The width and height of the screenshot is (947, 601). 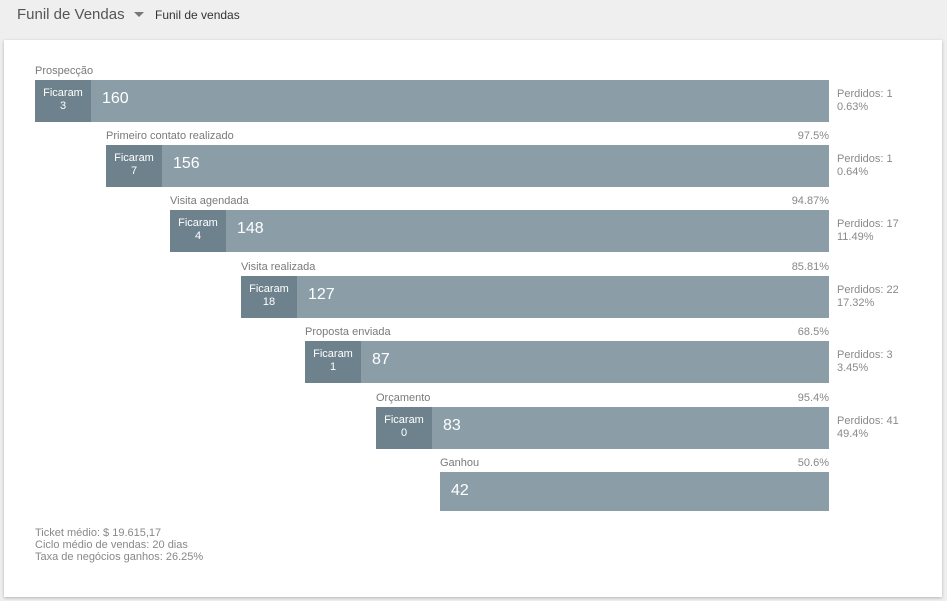 I want to click on average-ticket: Ticket médio: $ 19.615,17, so click(x=98, y=533).